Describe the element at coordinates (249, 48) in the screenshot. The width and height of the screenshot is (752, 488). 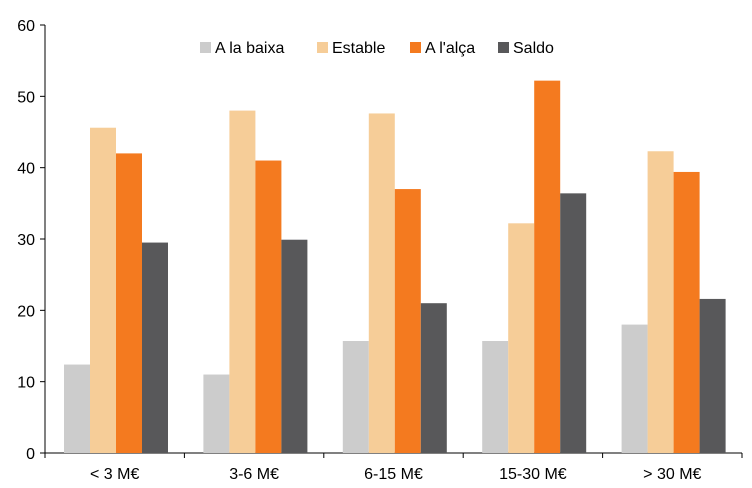
I see `legend-label: A la baixa` at that location.